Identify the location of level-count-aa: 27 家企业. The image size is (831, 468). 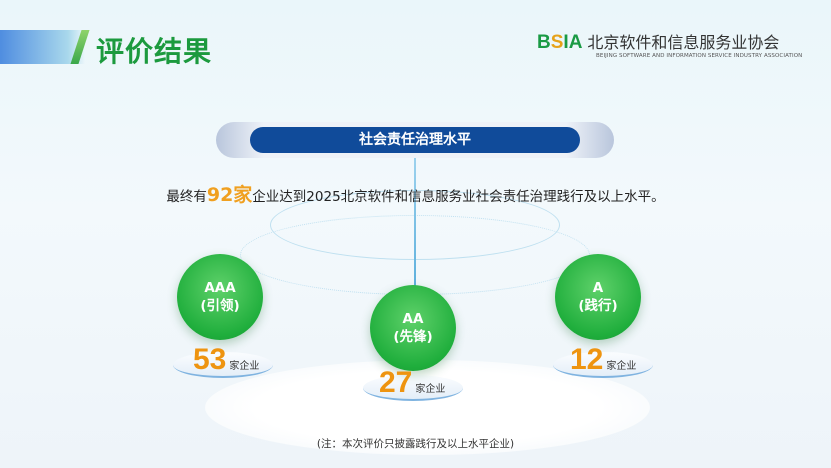
(412, 382).